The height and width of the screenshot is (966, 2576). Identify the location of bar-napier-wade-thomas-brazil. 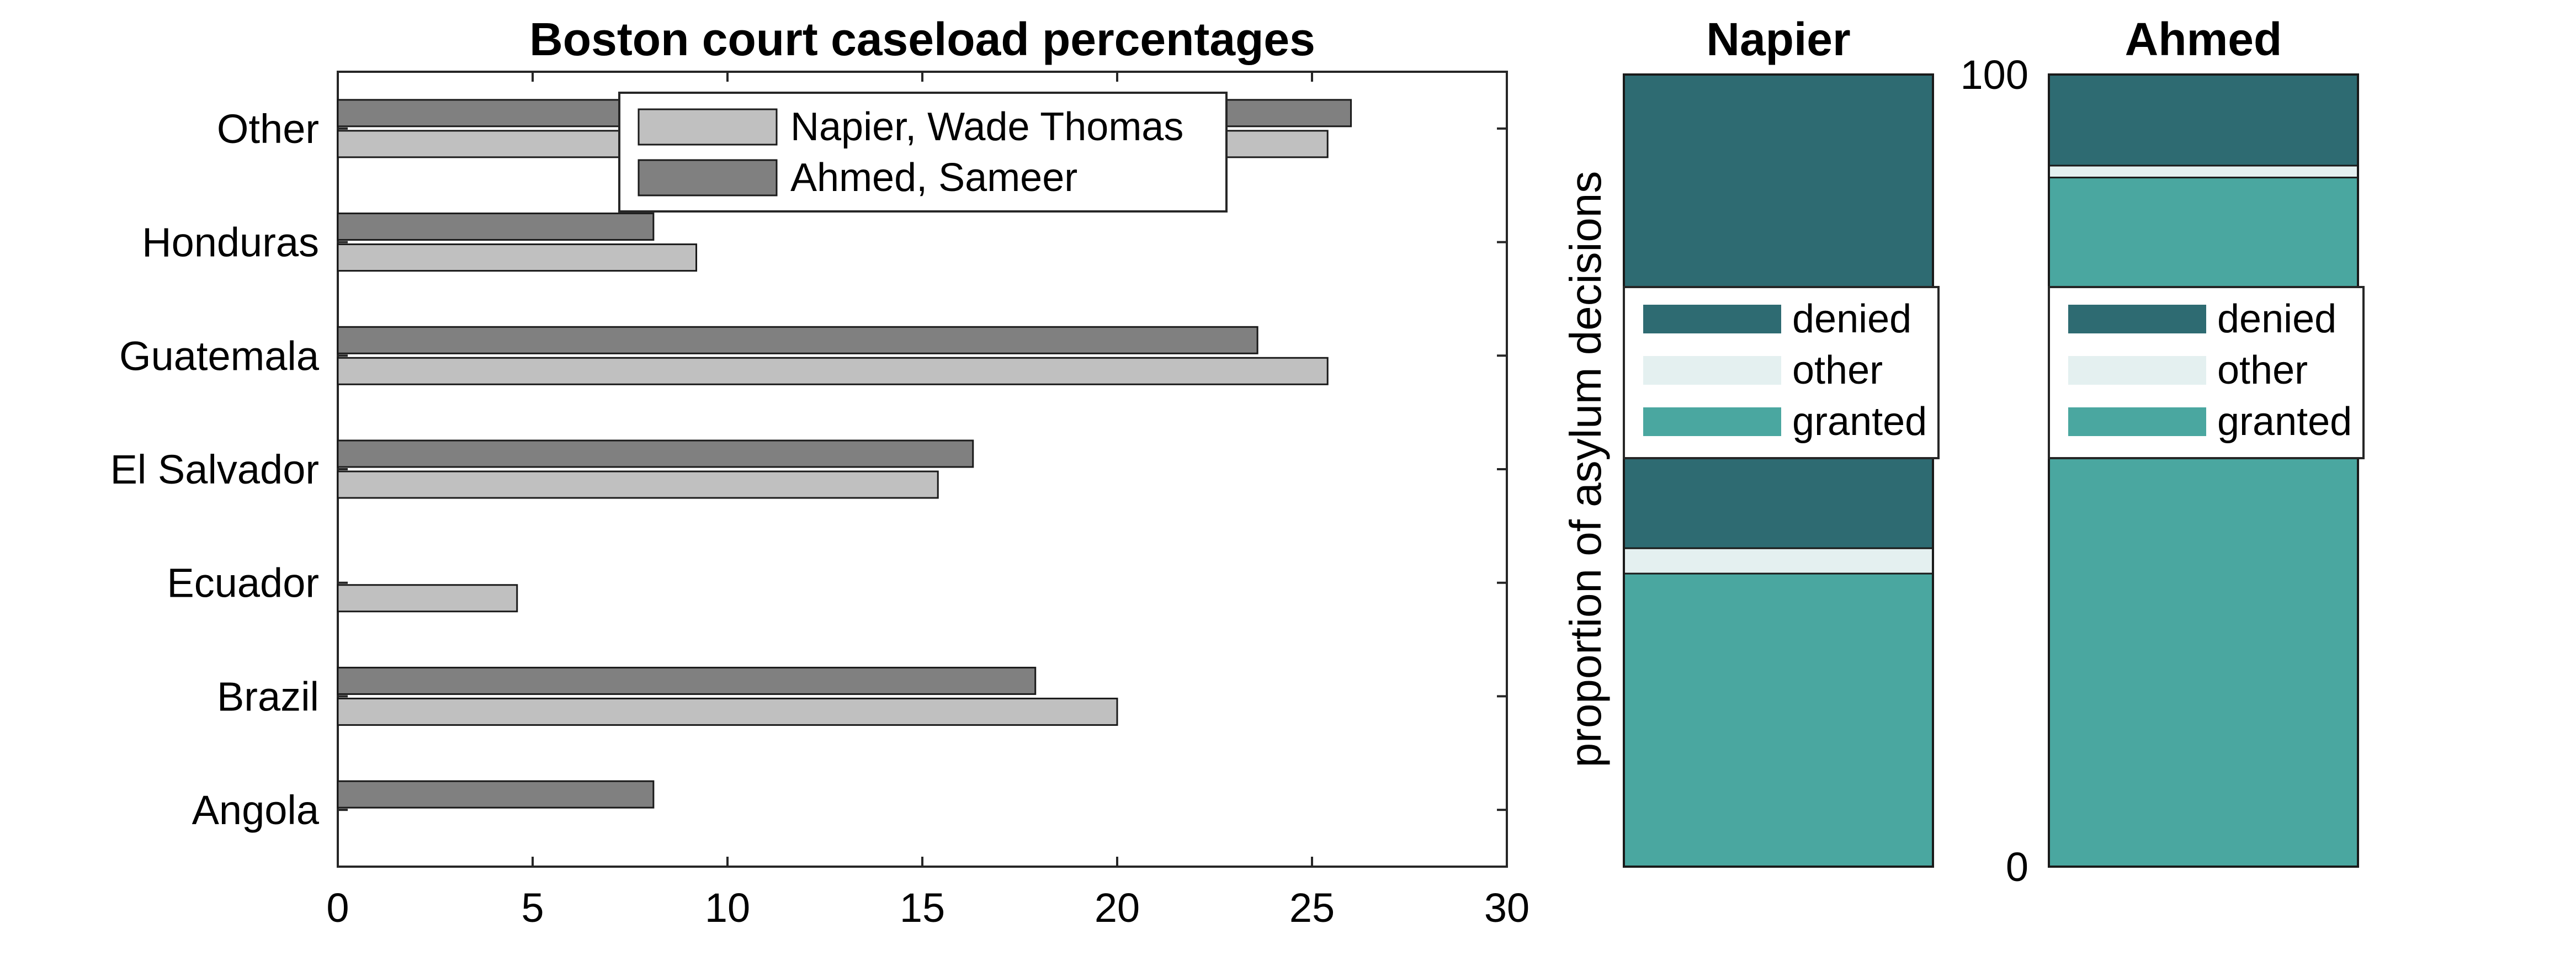
(727, 712).